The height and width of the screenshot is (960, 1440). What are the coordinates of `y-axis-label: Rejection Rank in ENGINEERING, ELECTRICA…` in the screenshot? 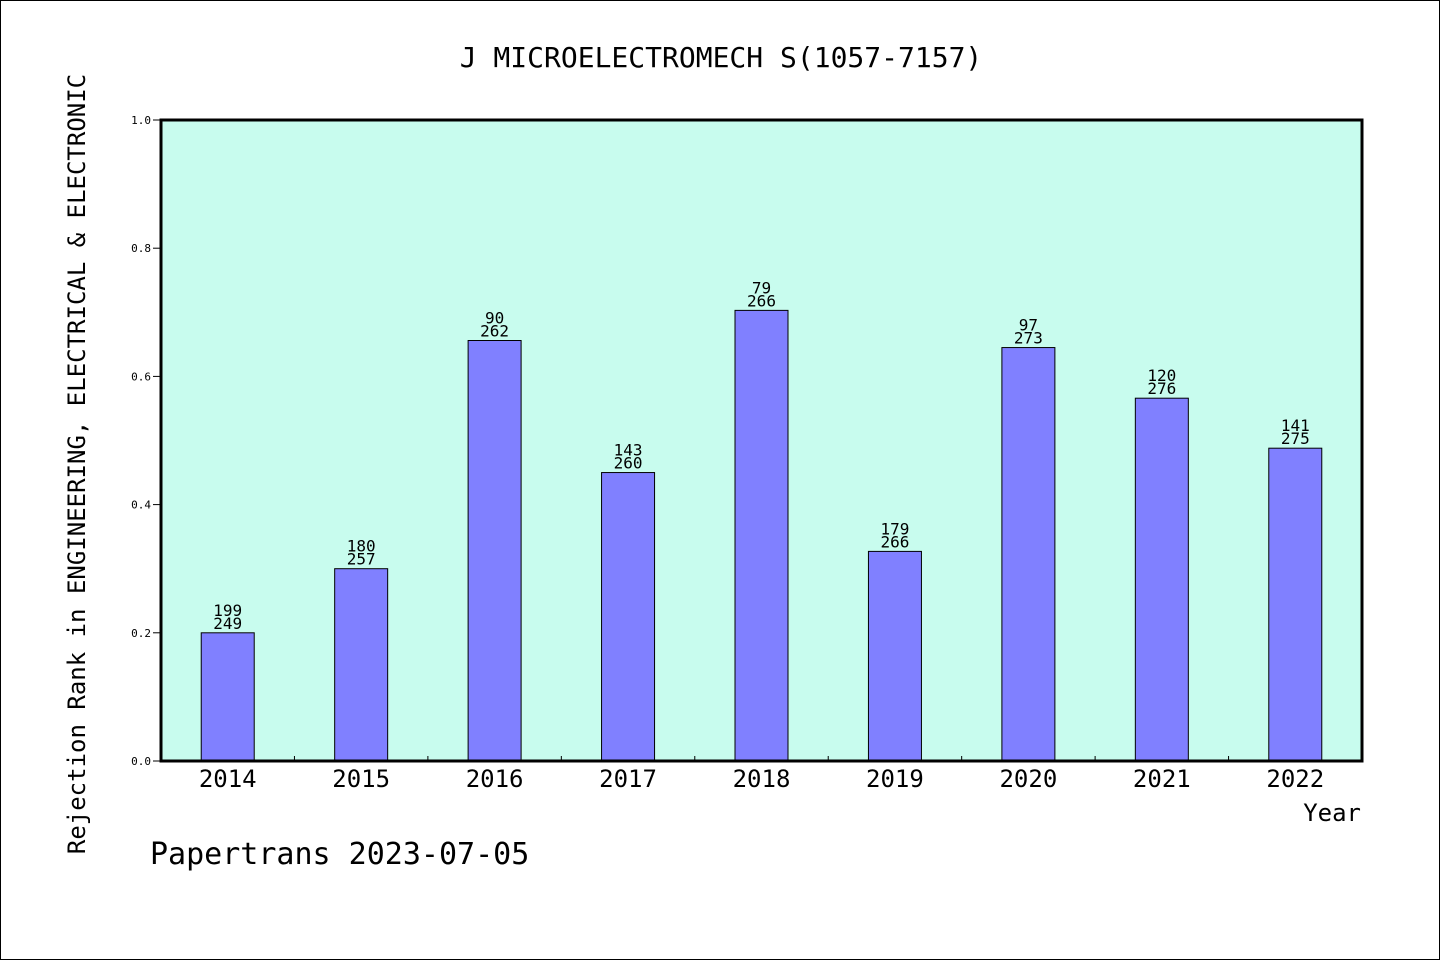 It's located at (77, 464).